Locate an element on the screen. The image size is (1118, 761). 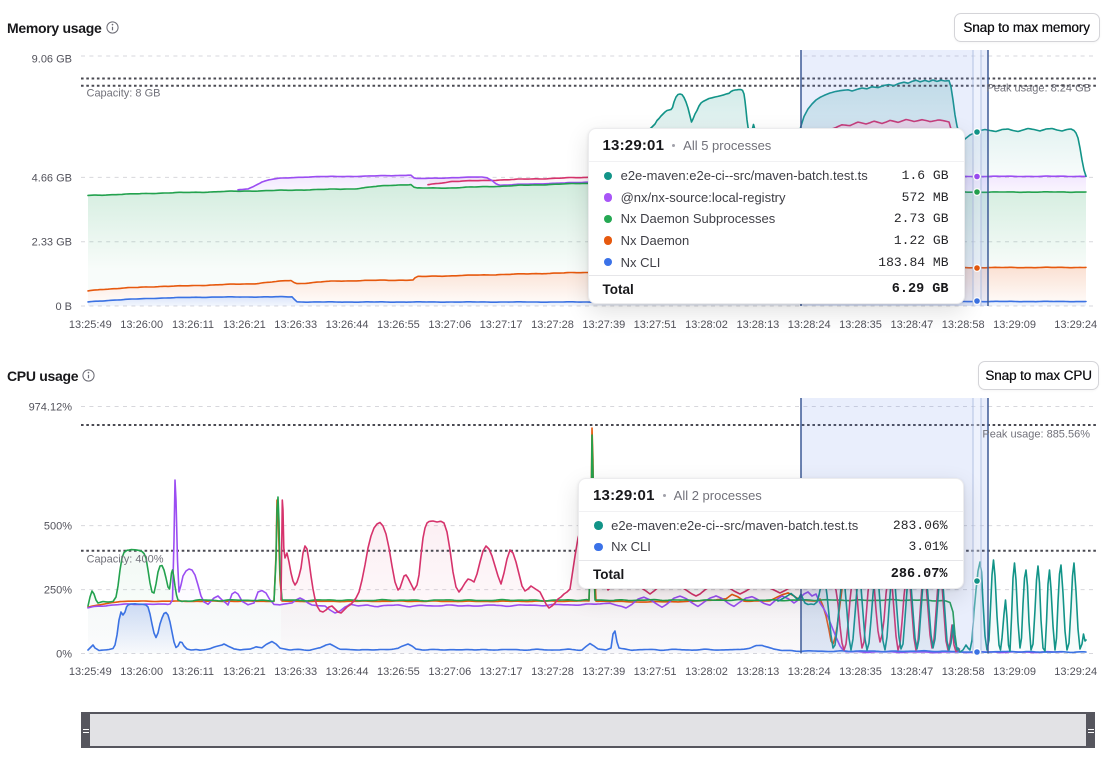
svg-text: 4.66 GB is located at coordinates (52, 178).